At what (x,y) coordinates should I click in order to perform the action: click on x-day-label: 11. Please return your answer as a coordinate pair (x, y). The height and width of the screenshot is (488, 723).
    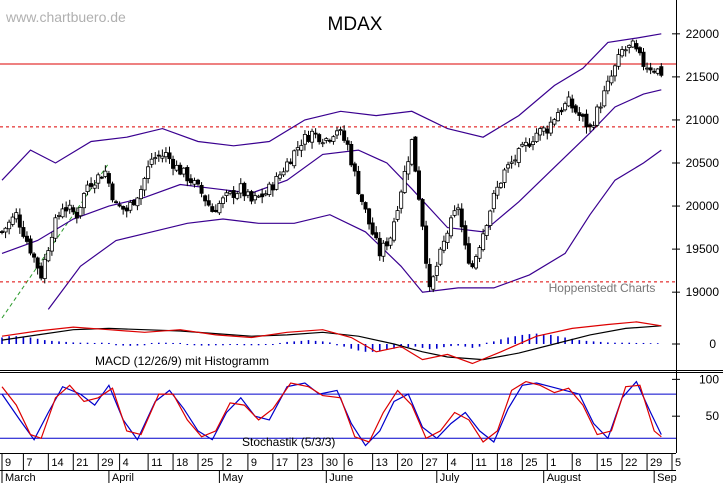
    Looking at the image, I should click on (480, 463).